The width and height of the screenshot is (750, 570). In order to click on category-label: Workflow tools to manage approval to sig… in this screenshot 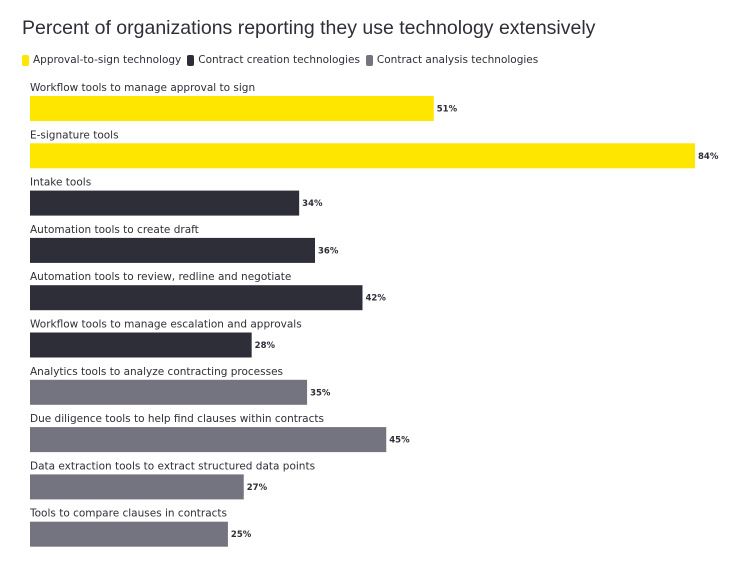, I will do `click(142, 88)`.